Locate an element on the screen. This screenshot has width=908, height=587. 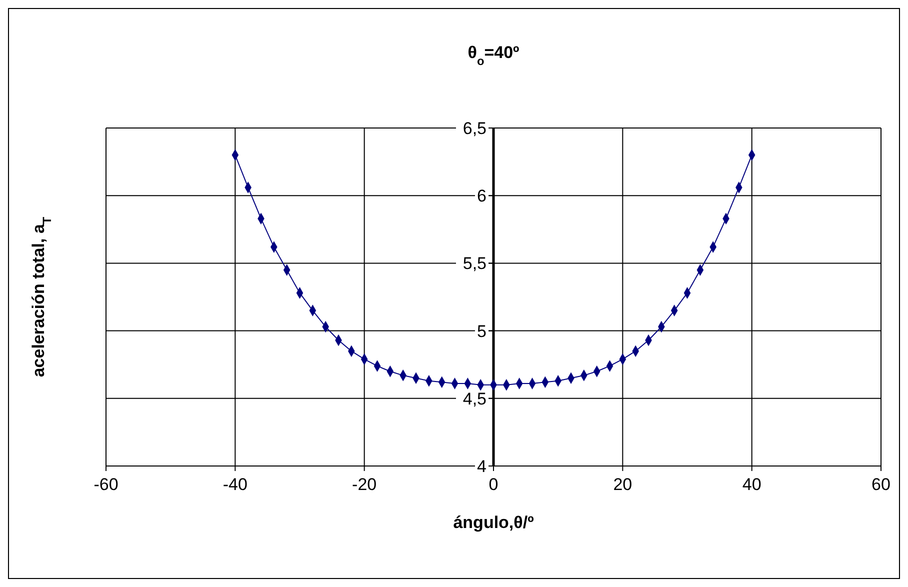
x-tick-label: 60 is located at coordinates (881, 484).